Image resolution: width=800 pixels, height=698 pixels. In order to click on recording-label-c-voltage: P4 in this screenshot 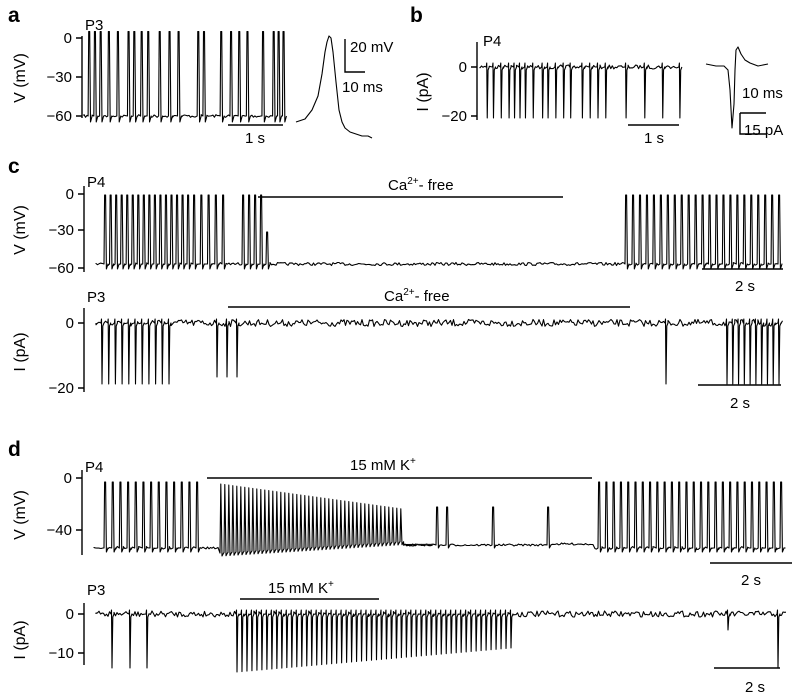, I will do `click(96, 182)`.